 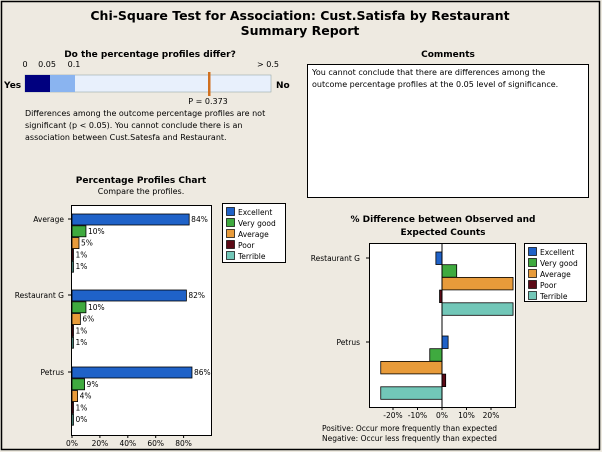 What do you see at coordinates (12, 86) in the screenshot?
I see `yes-label: Yes` at bounding box center [12, 86].